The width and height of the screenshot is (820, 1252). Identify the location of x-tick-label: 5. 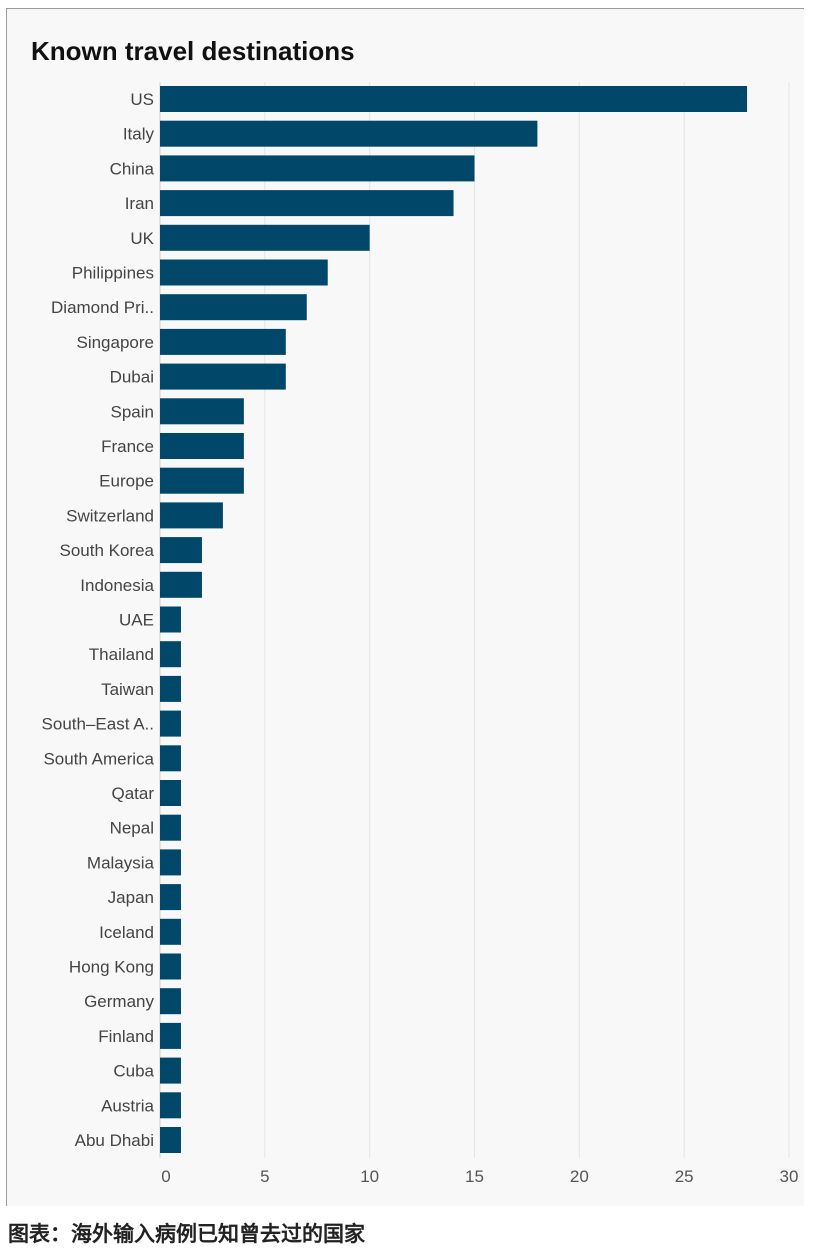
(264, 1176).